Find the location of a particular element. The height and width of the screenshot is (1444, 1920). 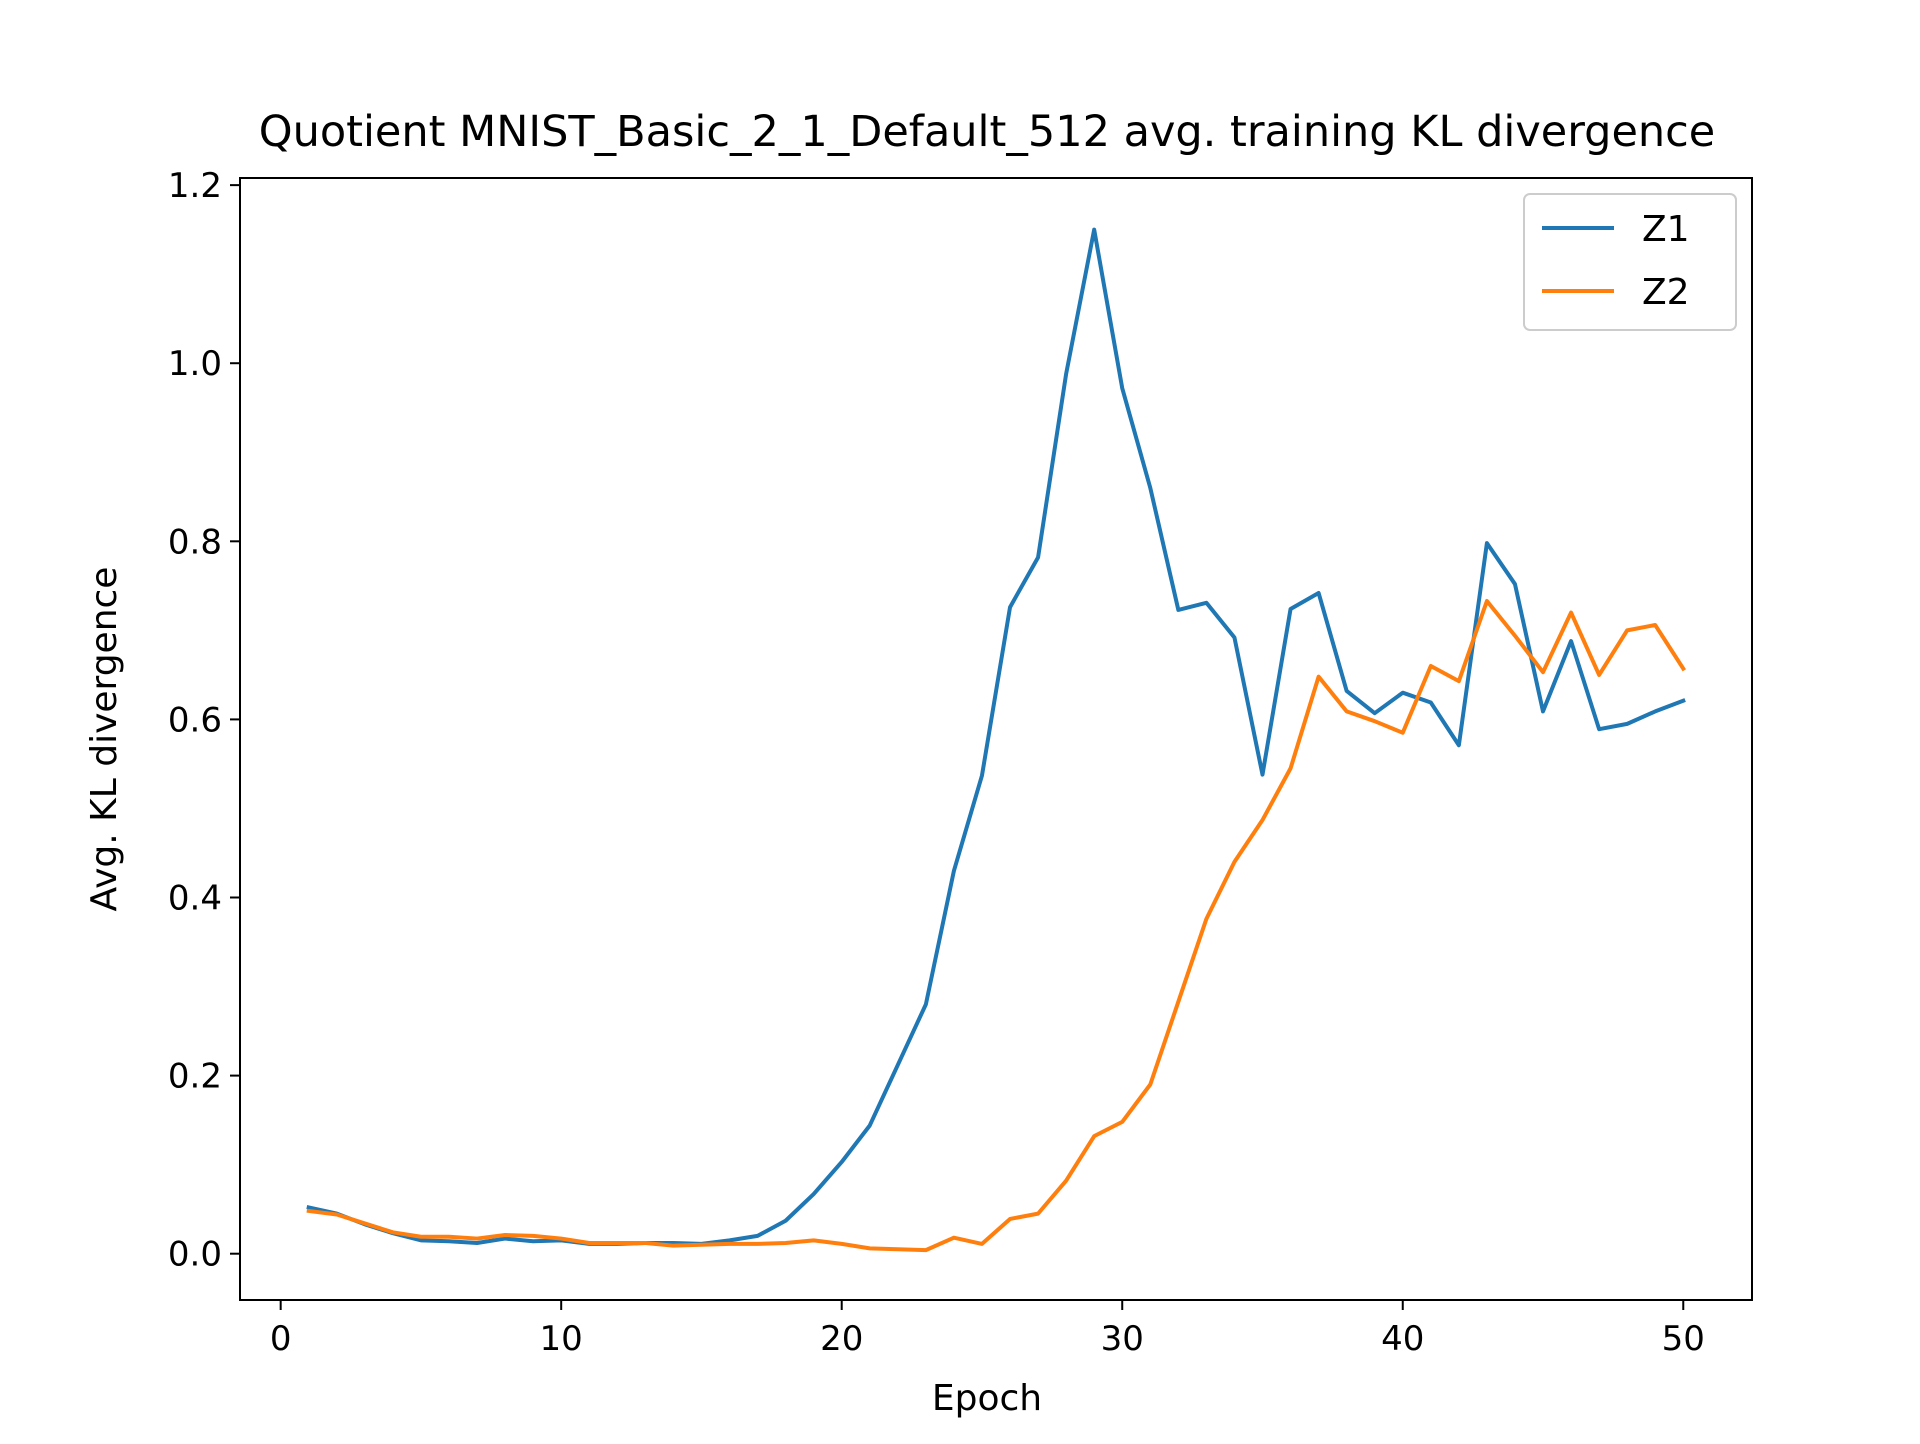

y-tick-label: 0.2 is located at coordinates (195, 1077).